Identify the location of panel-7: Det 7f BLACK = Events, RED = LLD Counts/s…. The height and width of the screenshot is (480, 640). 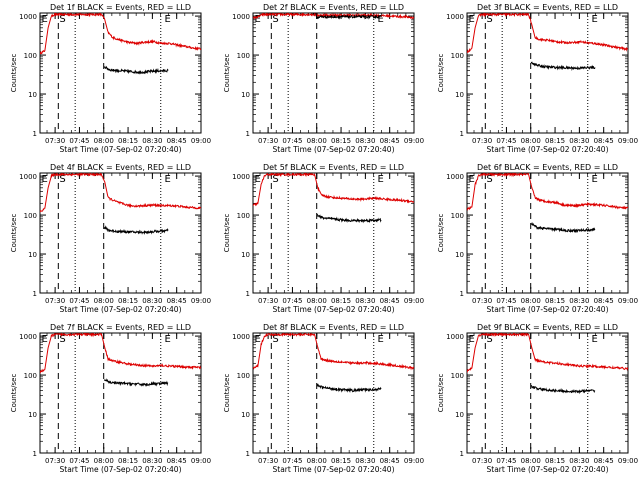
(110, 398).